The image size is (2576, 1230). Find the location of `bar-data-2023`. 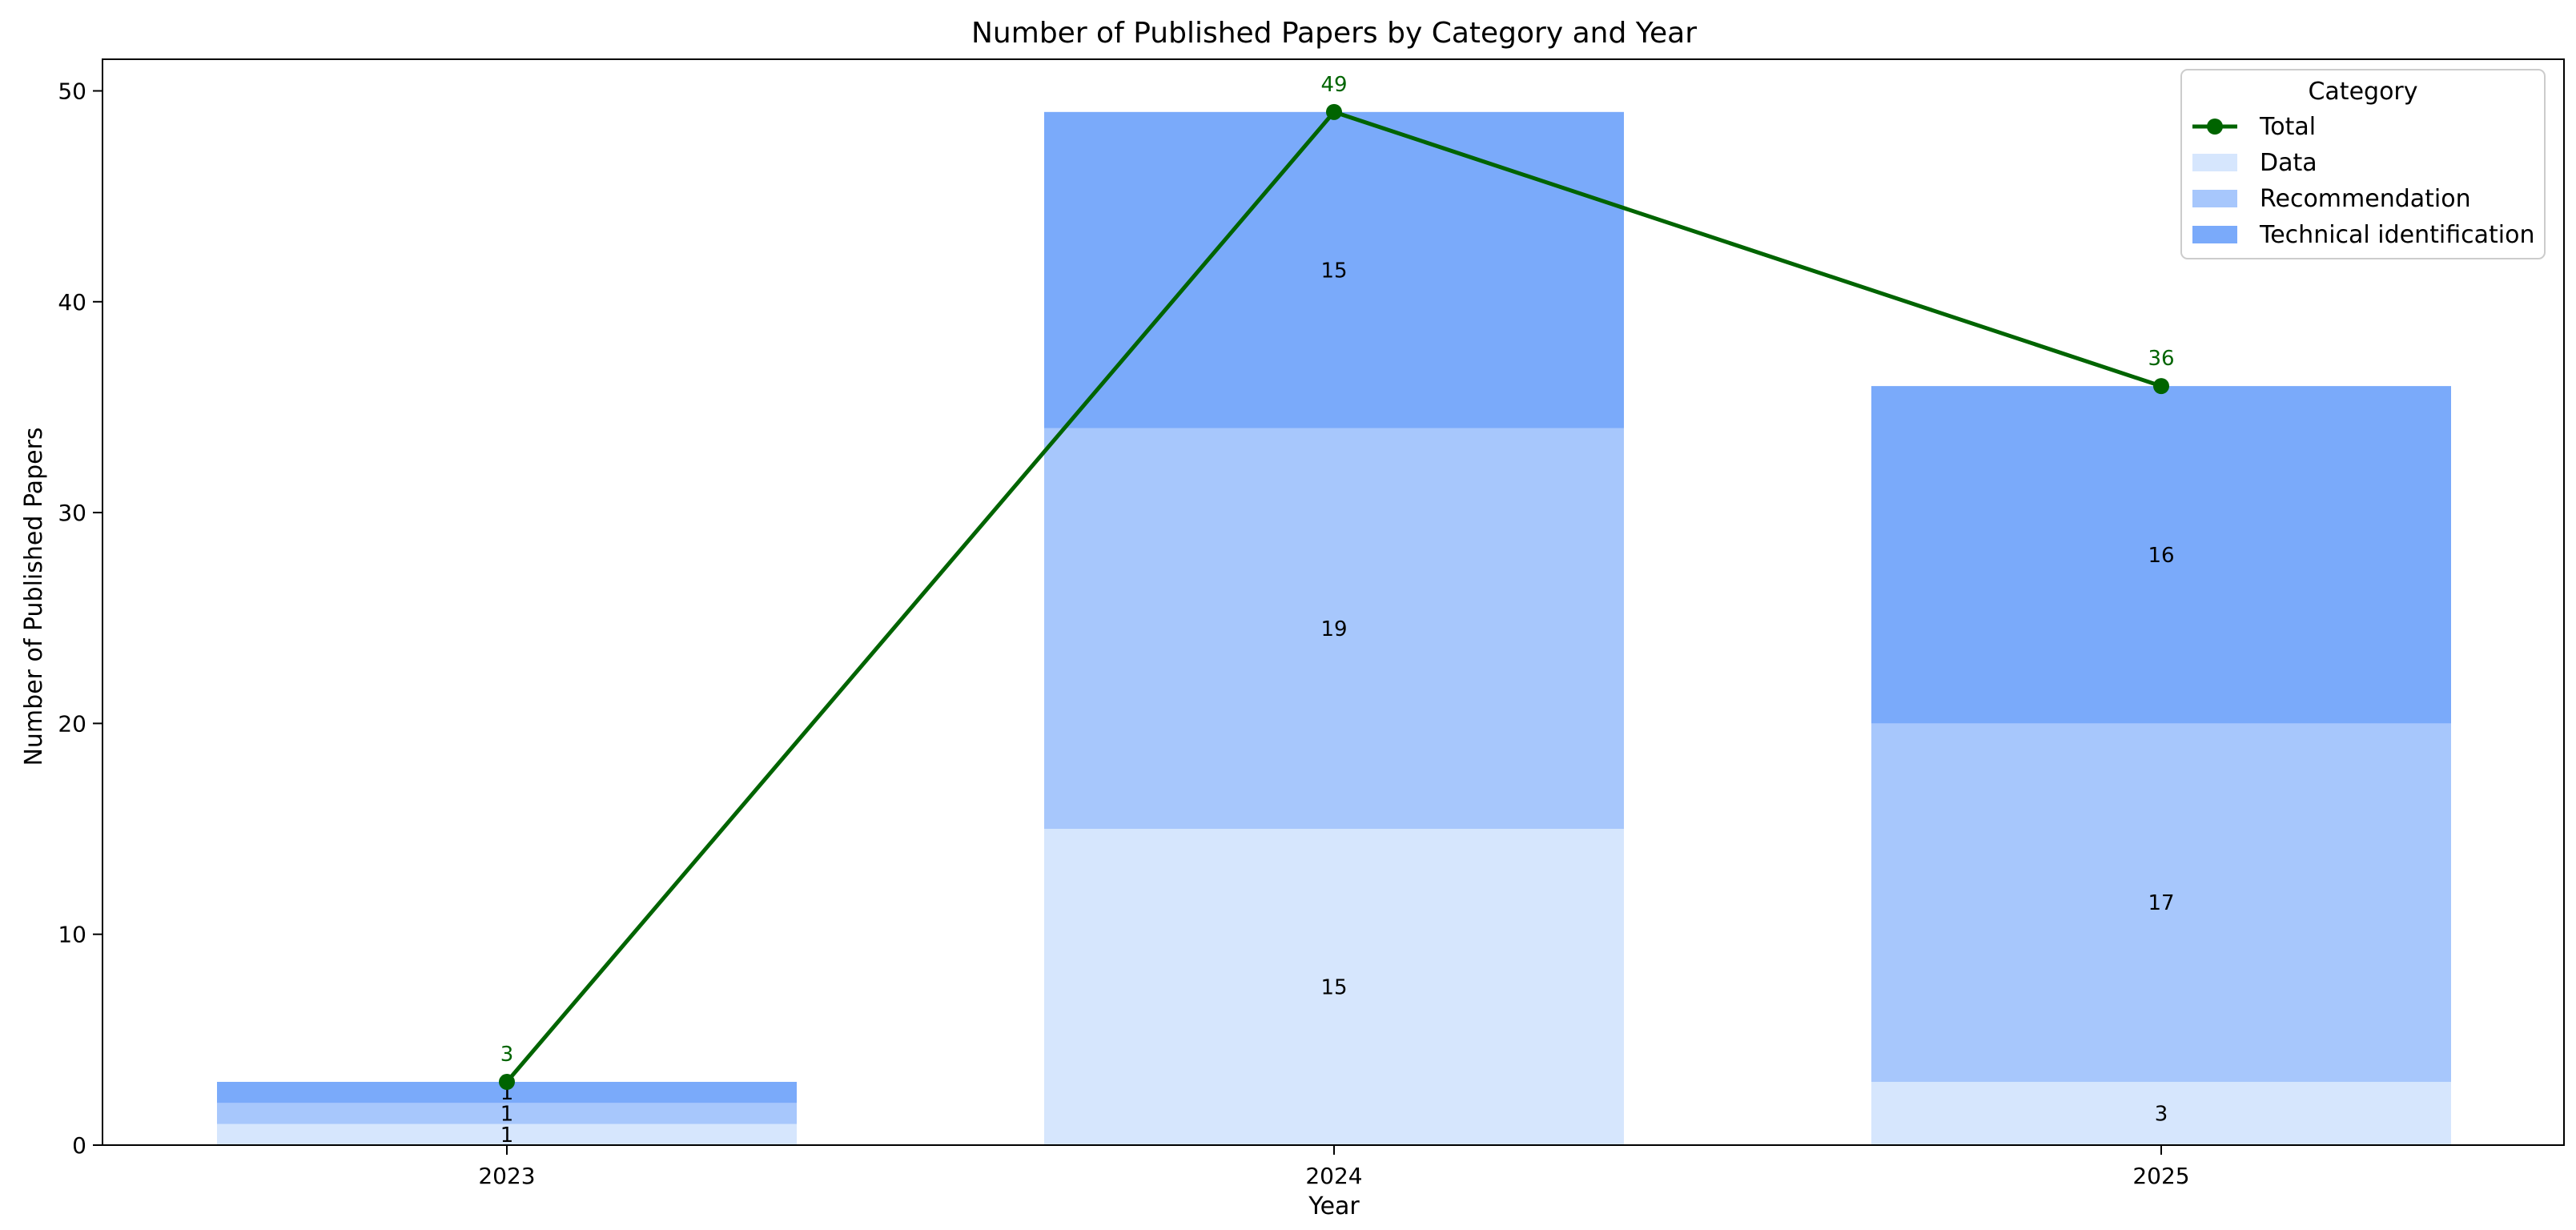

bar-data-2023 is located at coordinates (507, 1134).